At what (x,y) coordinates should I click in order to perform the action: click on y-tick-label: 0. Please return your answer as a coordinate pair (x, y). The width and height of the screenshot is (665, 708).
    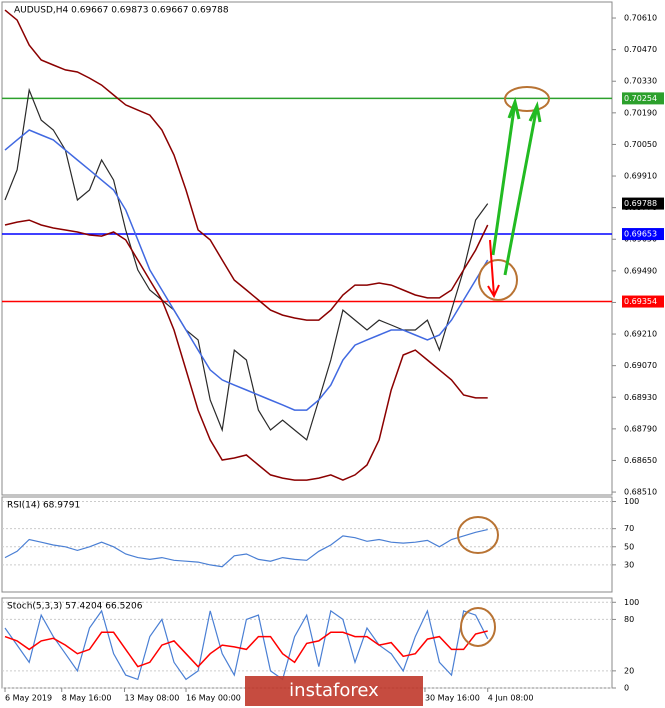
    Looking at the image, I should click on (626, 688).